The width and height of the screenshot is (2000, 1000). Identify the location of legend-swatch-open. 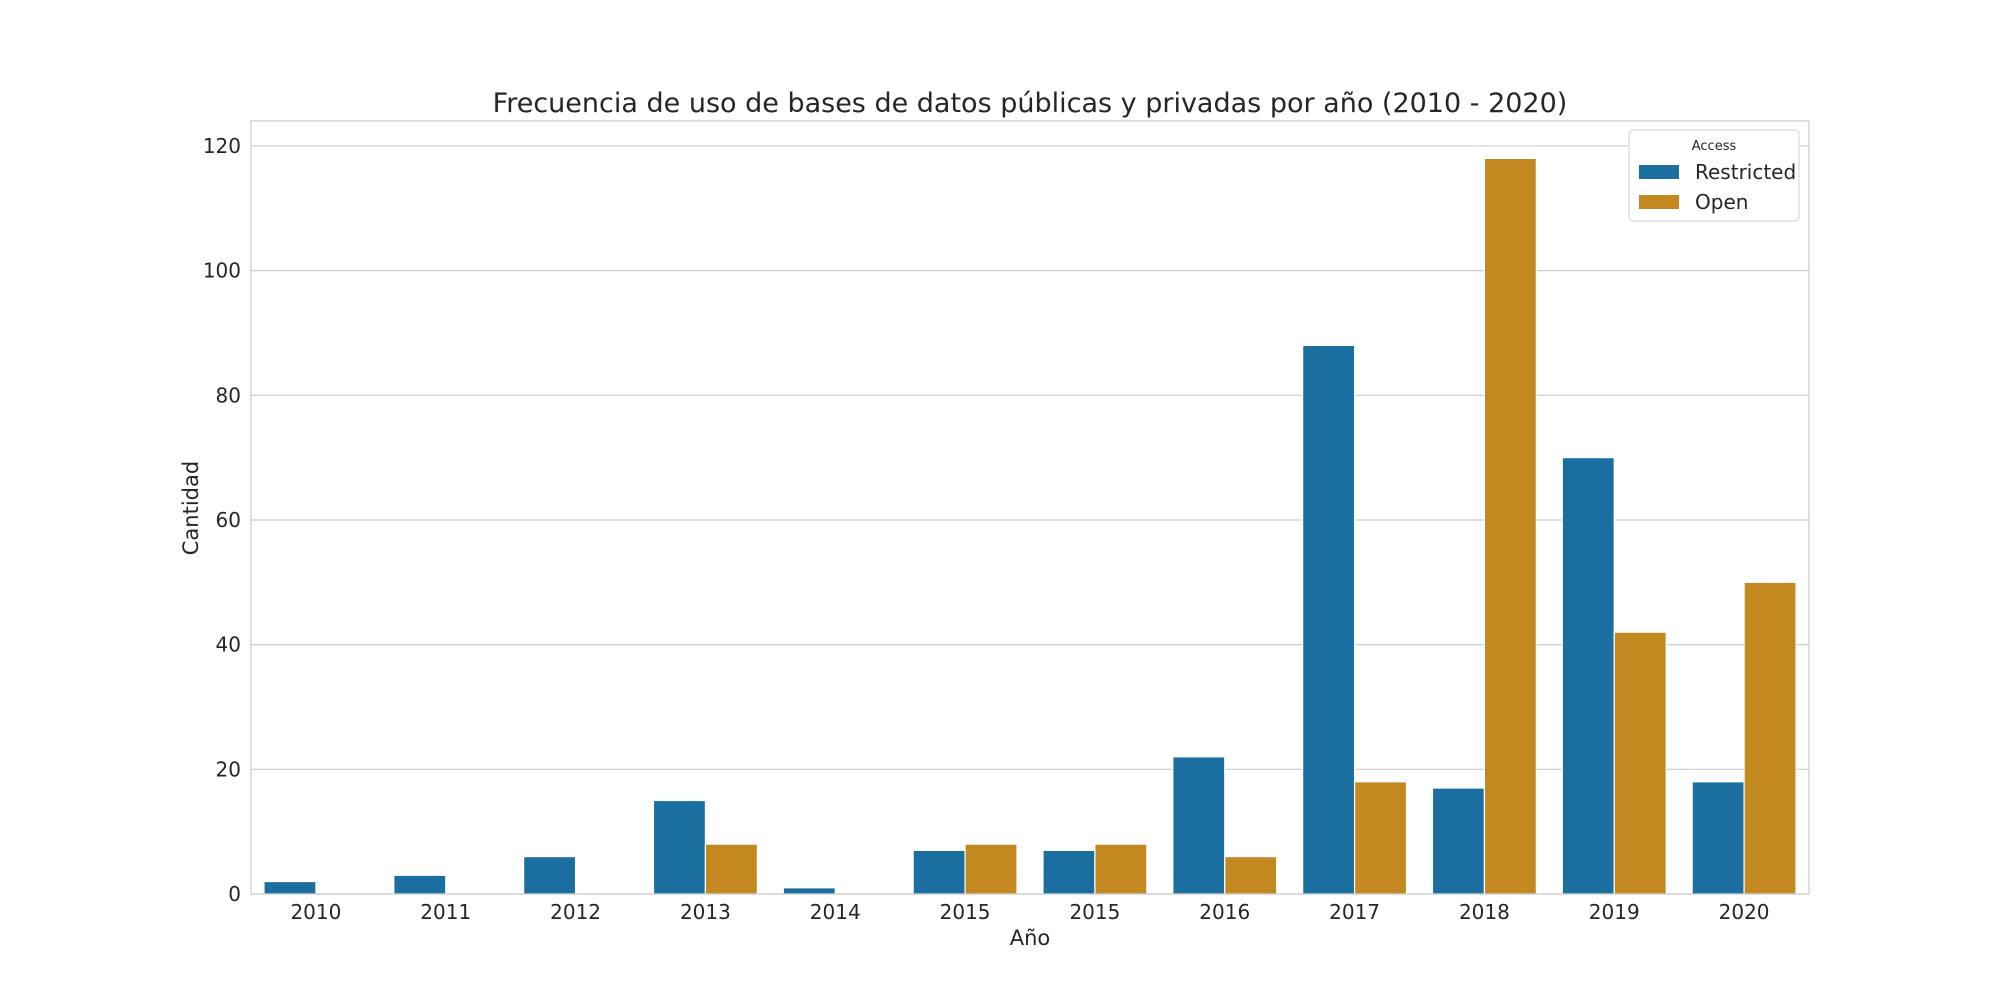
(1659, 202).